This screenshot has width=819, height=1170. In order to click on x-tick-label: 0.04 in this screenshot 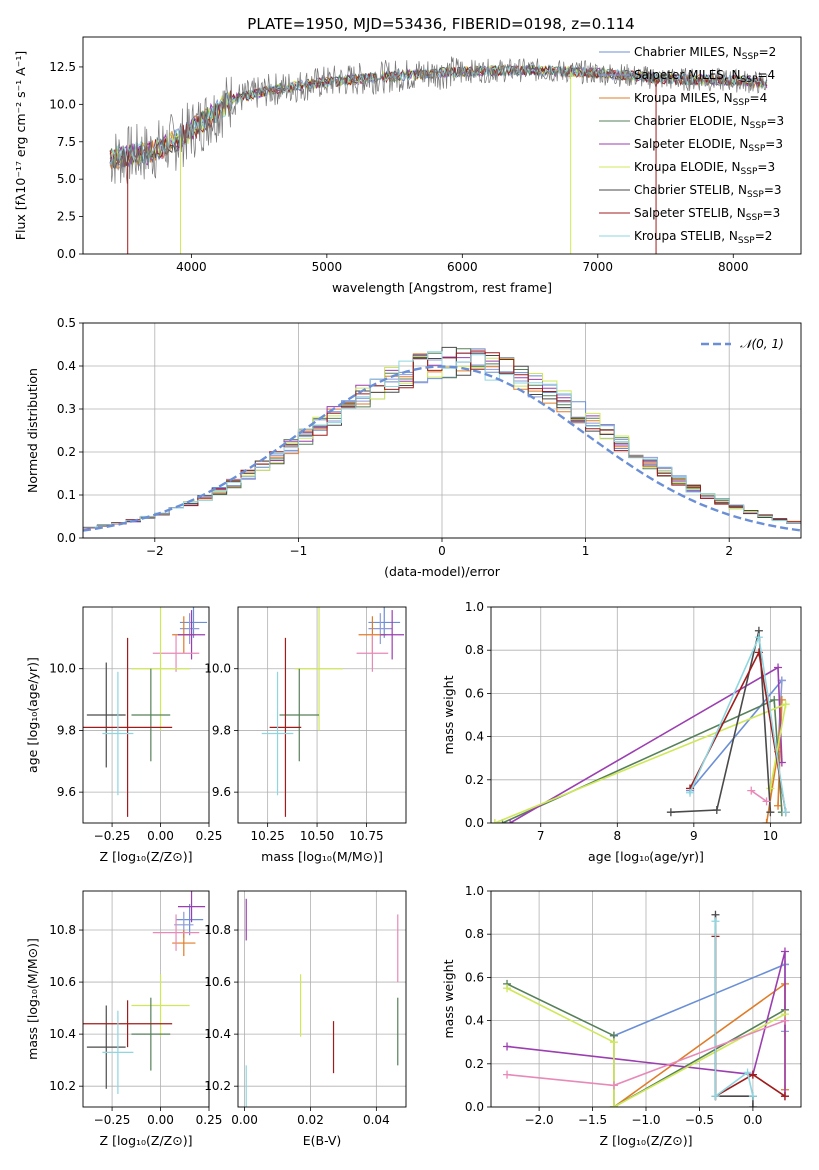, I will do `click(376, 1120)`.